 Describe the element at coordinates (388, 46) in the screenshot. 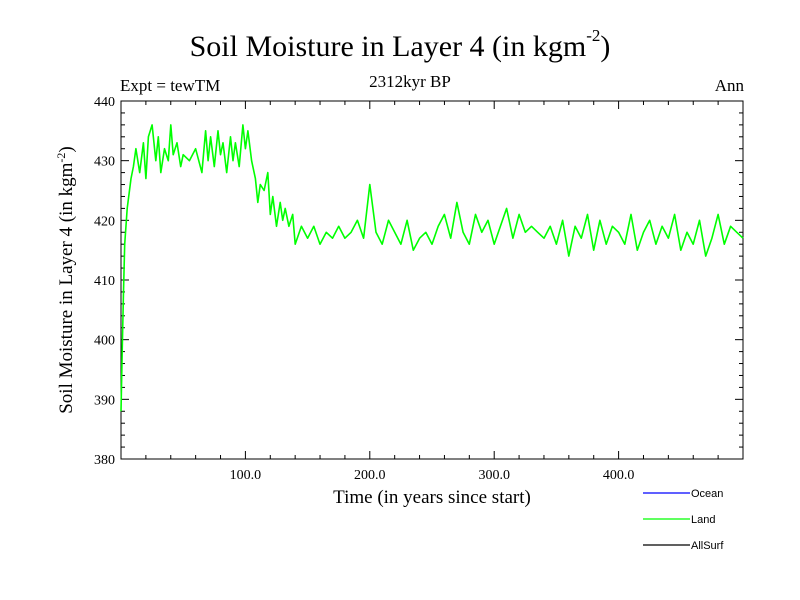

I see `chart-title-main: Soil Moisture in Layer 4 (in kgm` at that location.